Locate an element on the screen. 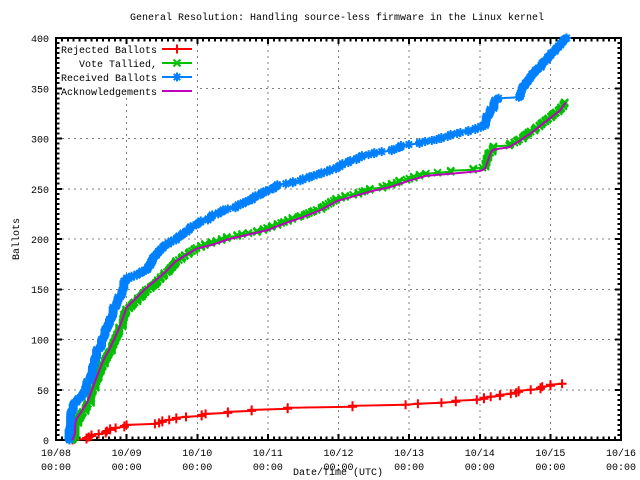 The height and width of the screenshot is (480, 640). svg-text: Received Ballots is located at coordinates (109, 79).